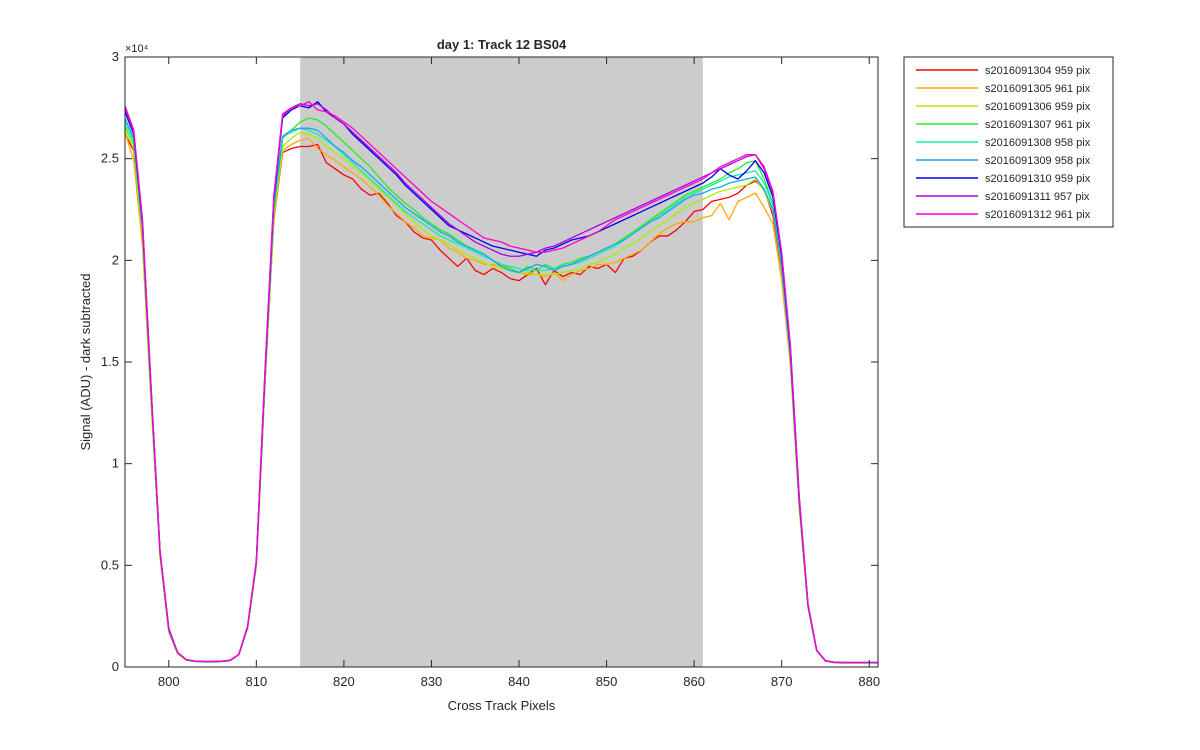 Image resolution: width=1200 pixels, height=750 pixels. Describe the element at coordinates (115, 666) in the screenshot. I see `y-tick-label: 0` at that location.